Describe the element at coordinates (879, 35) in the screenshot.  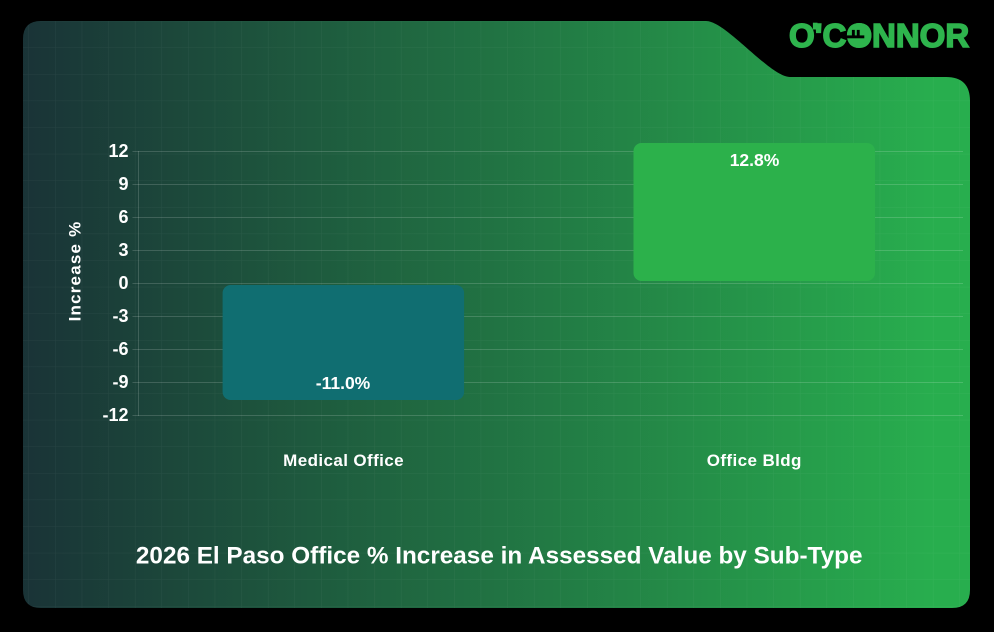
I see `svg-text: O'CONNOR` at that location.